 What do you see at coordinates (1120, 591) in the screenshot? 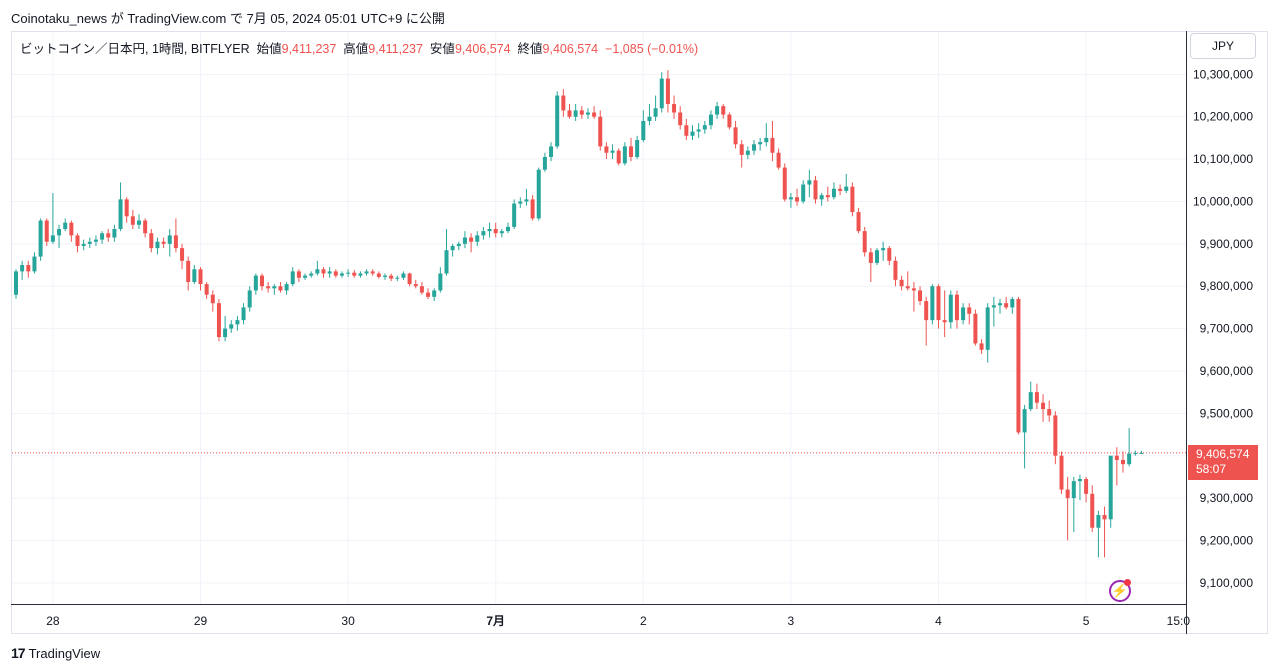
I see `lightning-icon: ⚡` at bounding box center [1120, 591].